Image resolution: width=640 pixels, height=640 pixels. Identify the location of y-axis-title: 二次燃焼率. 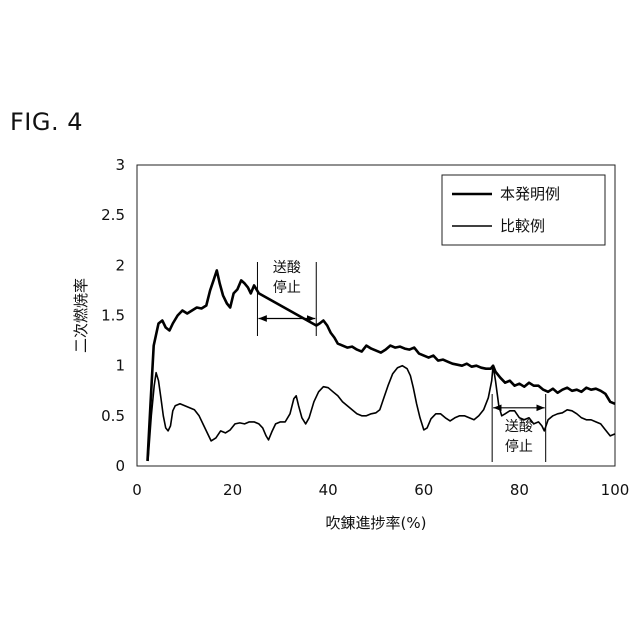
(81, 315).